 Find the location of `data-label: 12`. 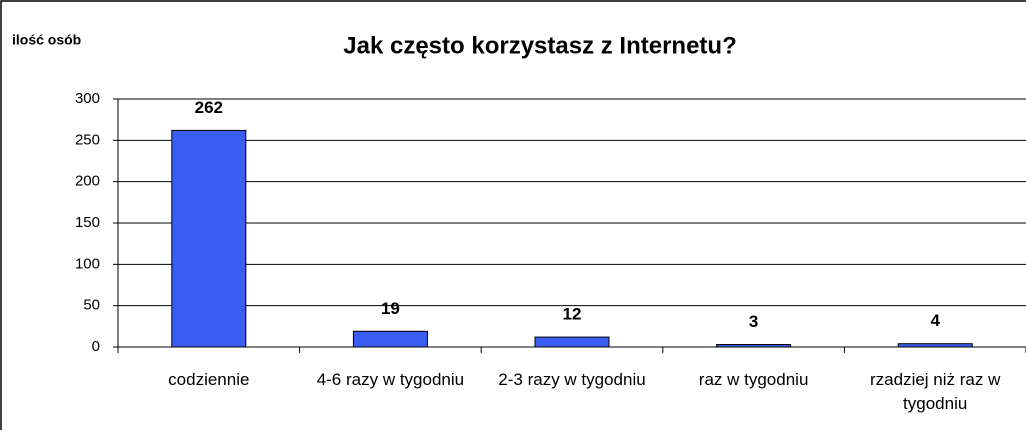

data-label: 12 is located at coordinates (572, 314).